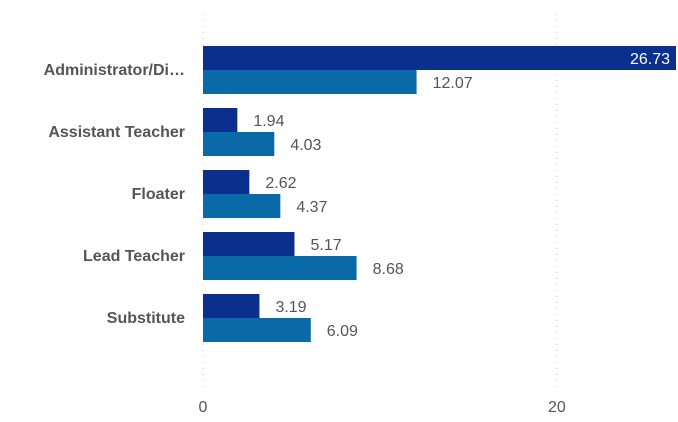  I want to click on data-label: 2.62, so click(280, 183).